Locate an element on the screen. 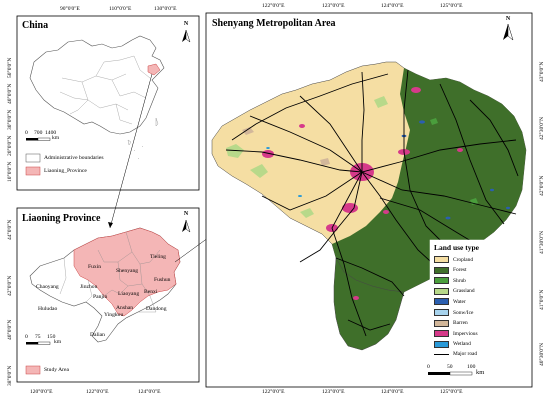 The height and width of the screenshot is (401, 550). liaoning-legend-swatch-study is located at coordinates (33, 370).